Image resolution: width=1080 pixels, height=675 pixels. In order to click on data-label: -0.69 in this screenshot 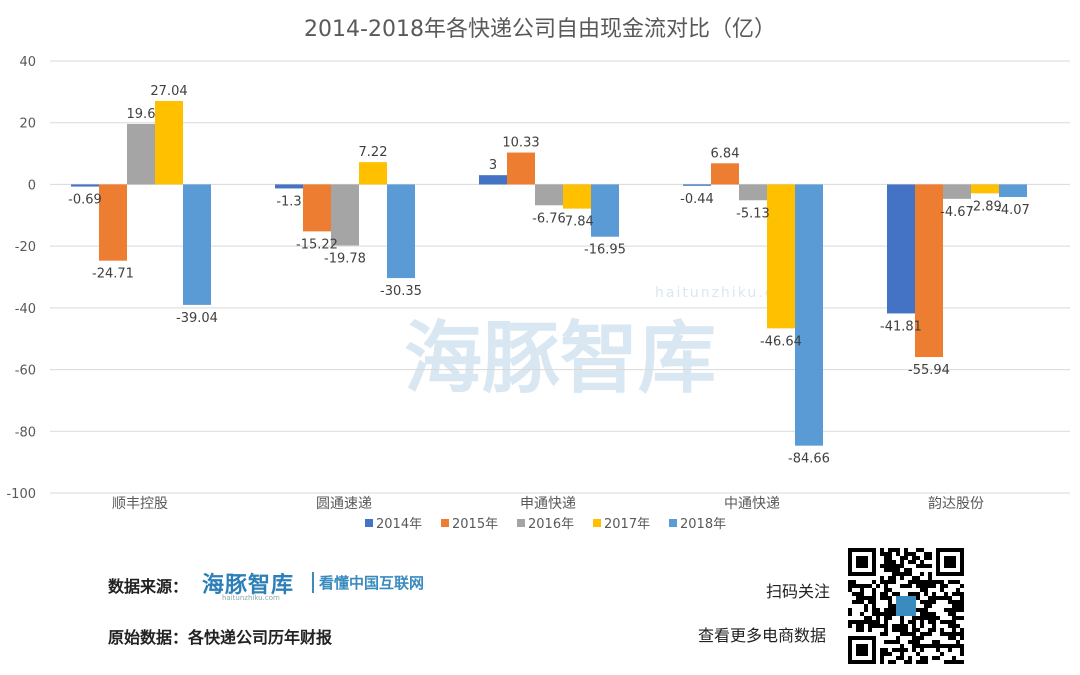, I will do `click(85, 200)`.